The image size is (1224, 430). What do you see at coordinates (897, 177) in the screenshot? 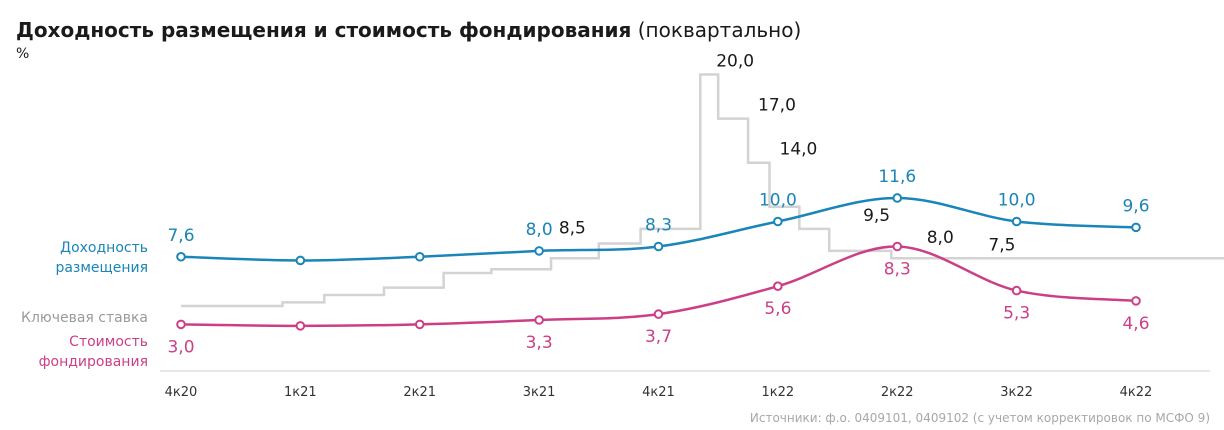
I see `yield-value-label: 11,6` at bounding box center [897, 177].